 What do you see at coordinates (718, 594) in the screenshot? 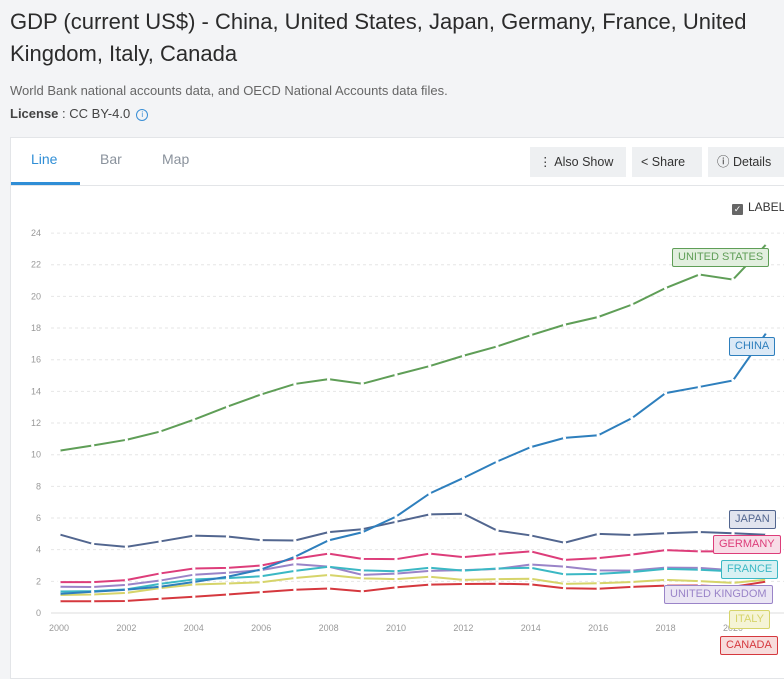
I see `series-label: UNITED KINGDOM` at bounding box center [718, 594].